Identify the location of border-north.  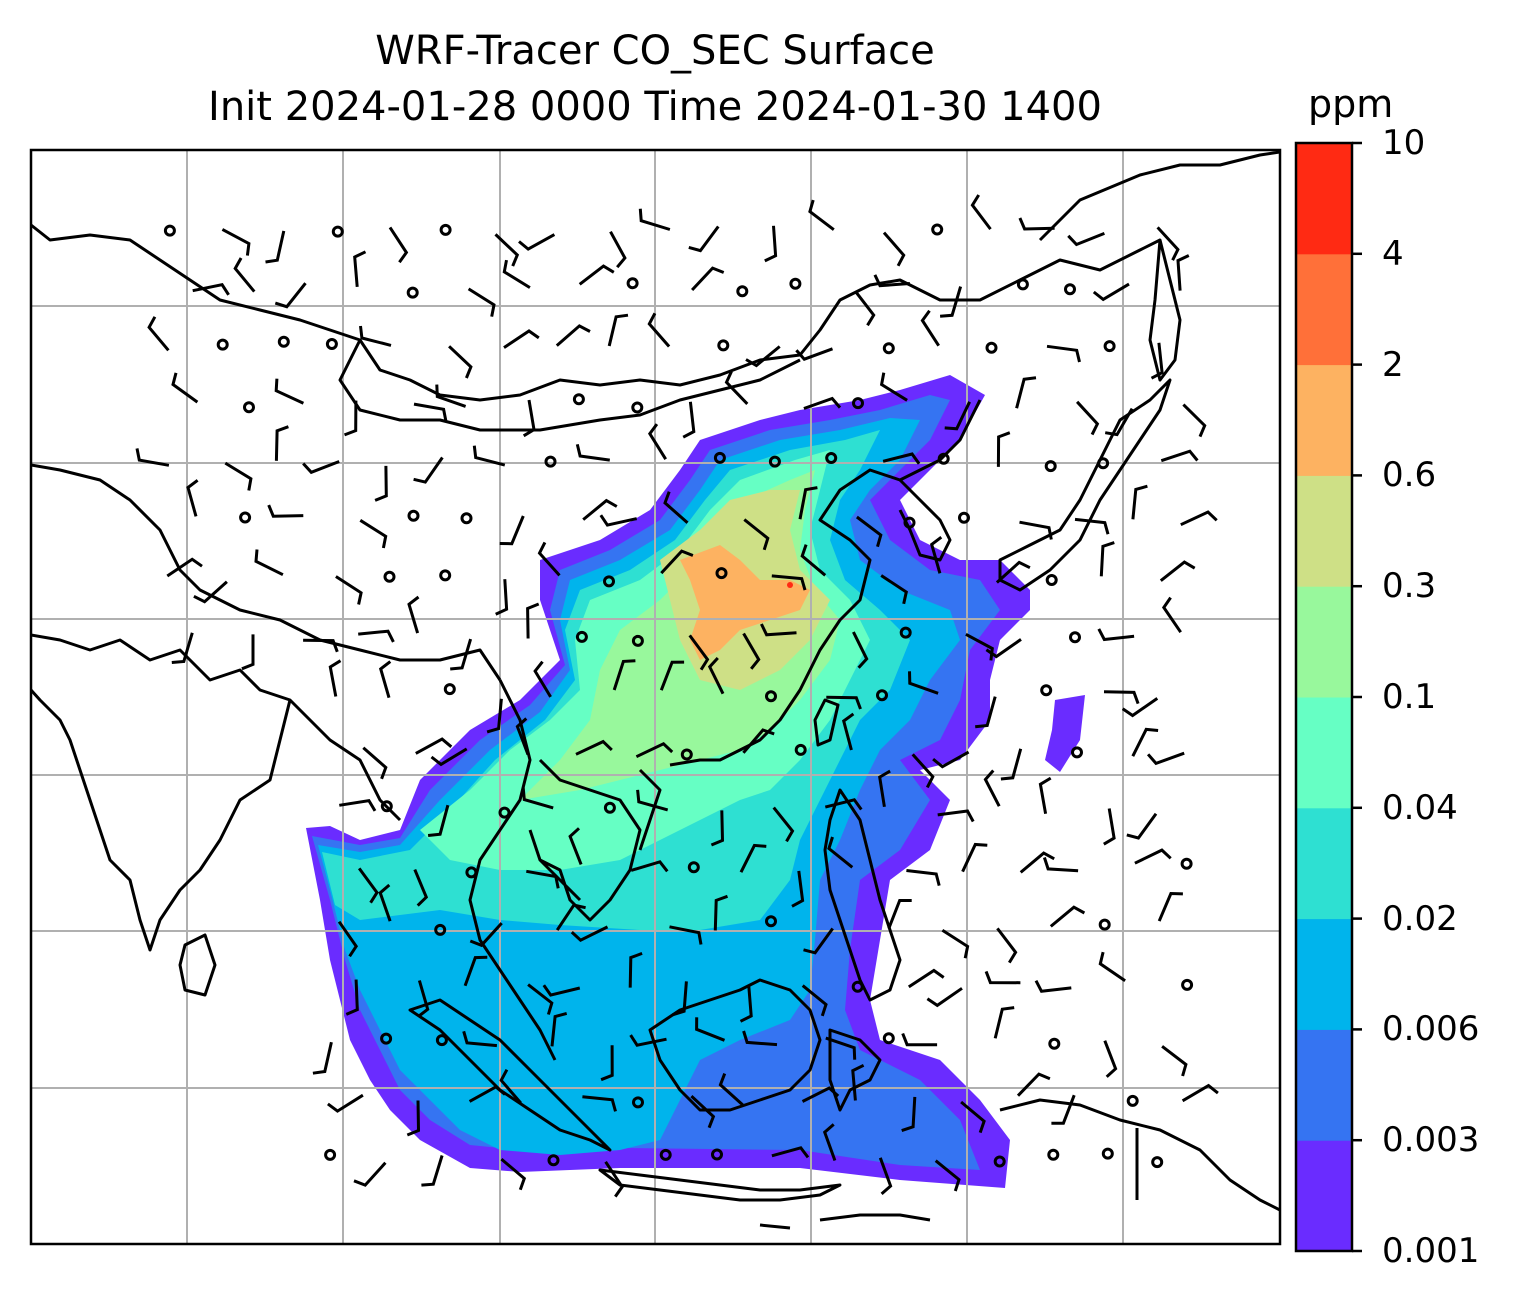
(596, 312).